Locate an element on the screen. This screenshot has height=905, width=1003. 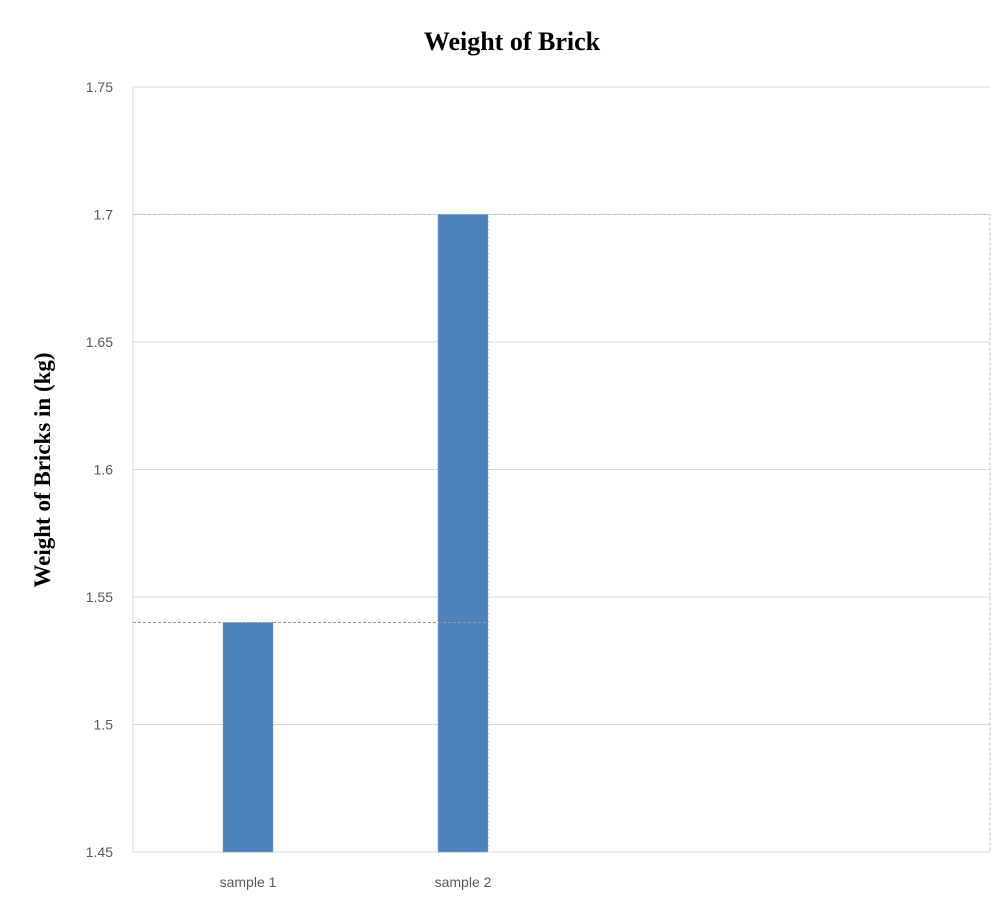
x-tick-labels: sample 1 sample 2 is located at coordinates (356, 882).